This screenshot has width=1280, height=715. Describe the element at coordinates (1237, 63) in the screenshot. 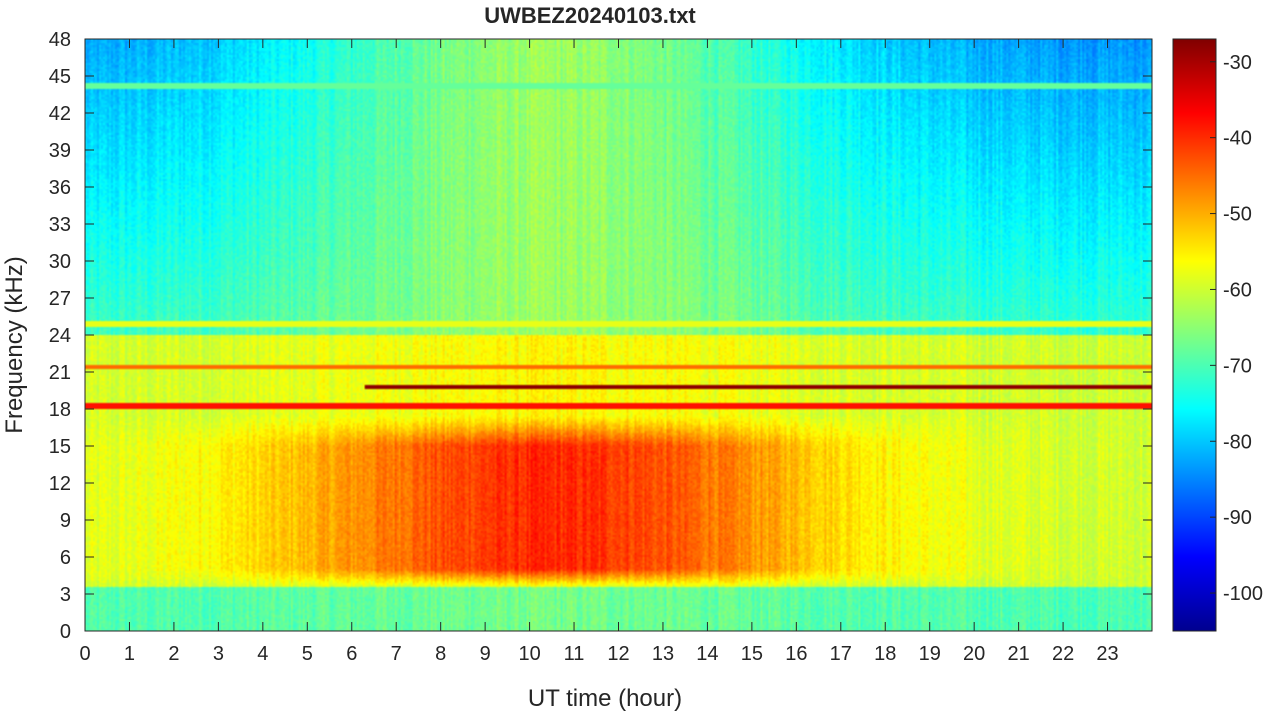

I see `colorbar-tick-label: -30` at that location.